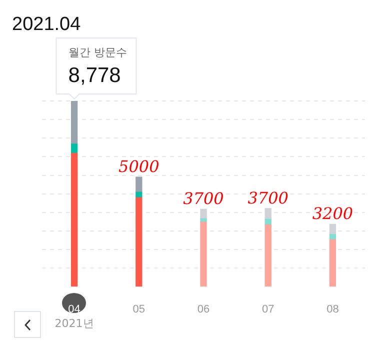 The image size is (377, 350). Describe the element at coordinates (74, 323) in the screenshot. I see `text: 2021년` at that location.